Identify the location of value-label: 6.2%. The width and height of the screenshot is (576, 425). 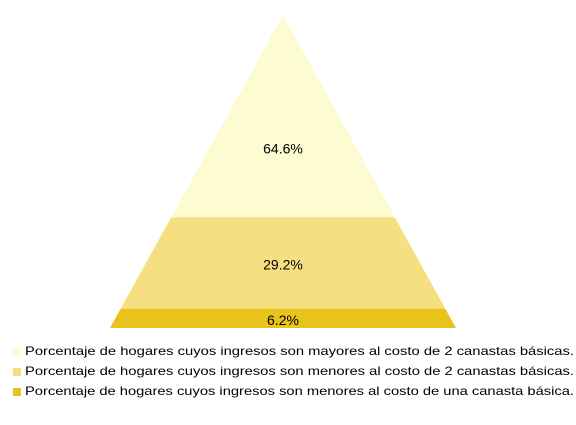
(283, 320).